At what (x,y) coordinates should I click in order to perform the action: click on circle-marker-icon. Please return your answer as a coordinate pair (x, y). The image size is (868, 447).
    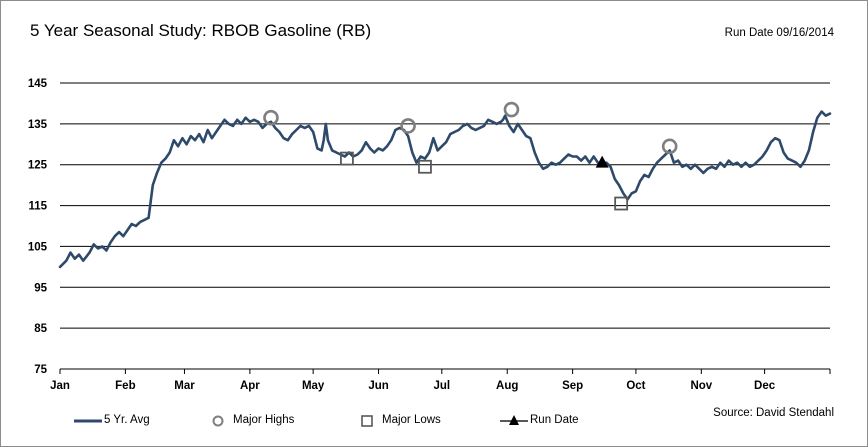
    Looking at the image, I should click on (218, 421).